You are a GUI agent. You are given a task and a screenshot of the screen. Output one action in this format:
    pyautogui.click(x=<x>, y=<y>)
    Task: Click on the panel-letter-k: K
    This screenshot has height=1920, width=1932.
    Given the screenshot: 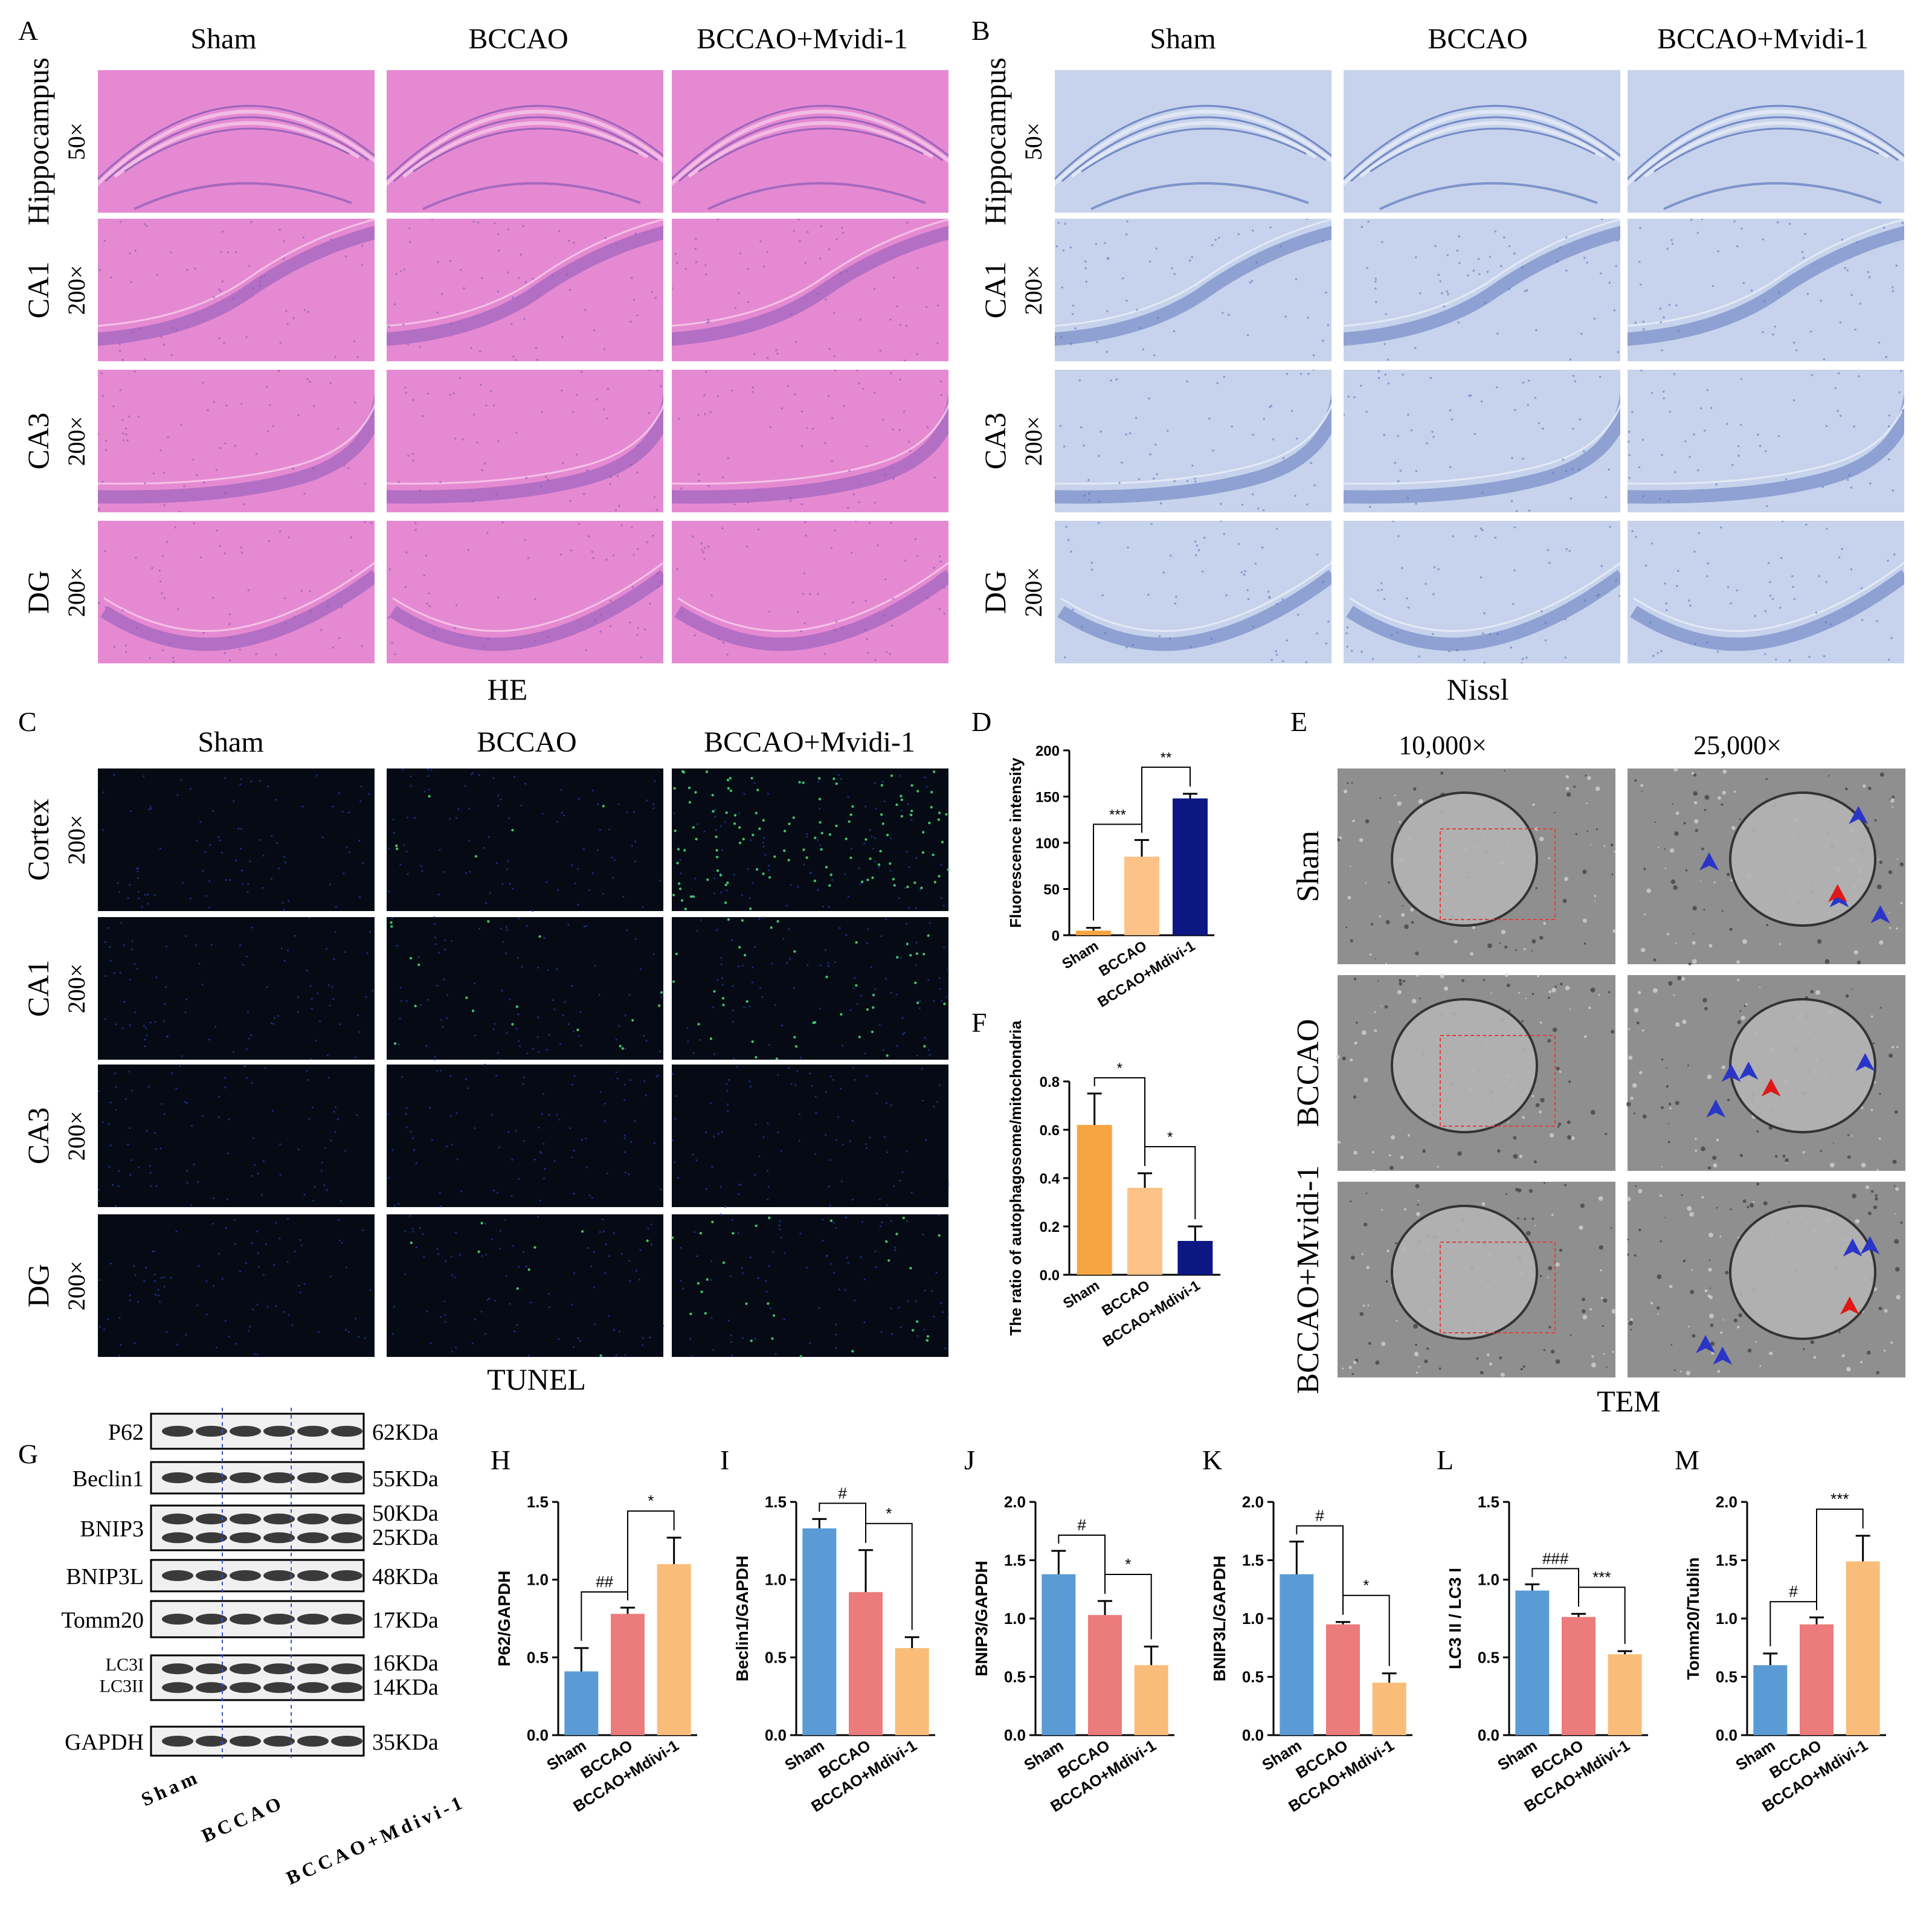 What is the action you would take?
    pyautogui.click(x=1212, y=1460)
    